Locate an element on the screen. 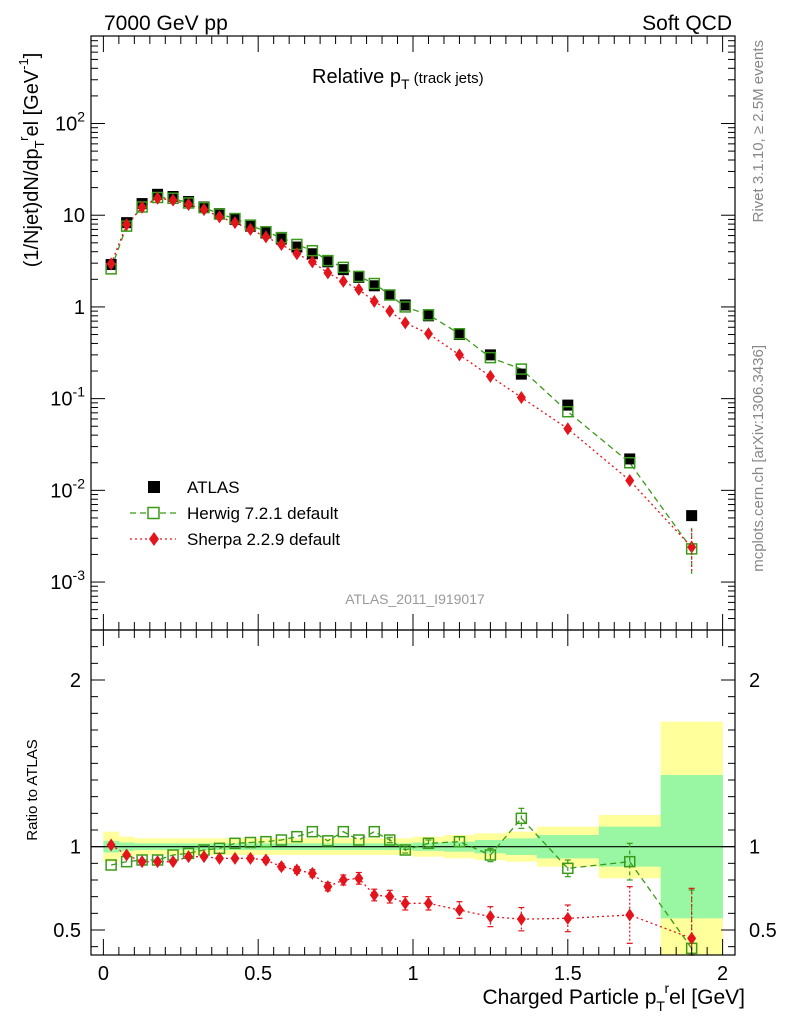  ratio-y-tick-label-right: 1 is located at coordinates (754, 848).